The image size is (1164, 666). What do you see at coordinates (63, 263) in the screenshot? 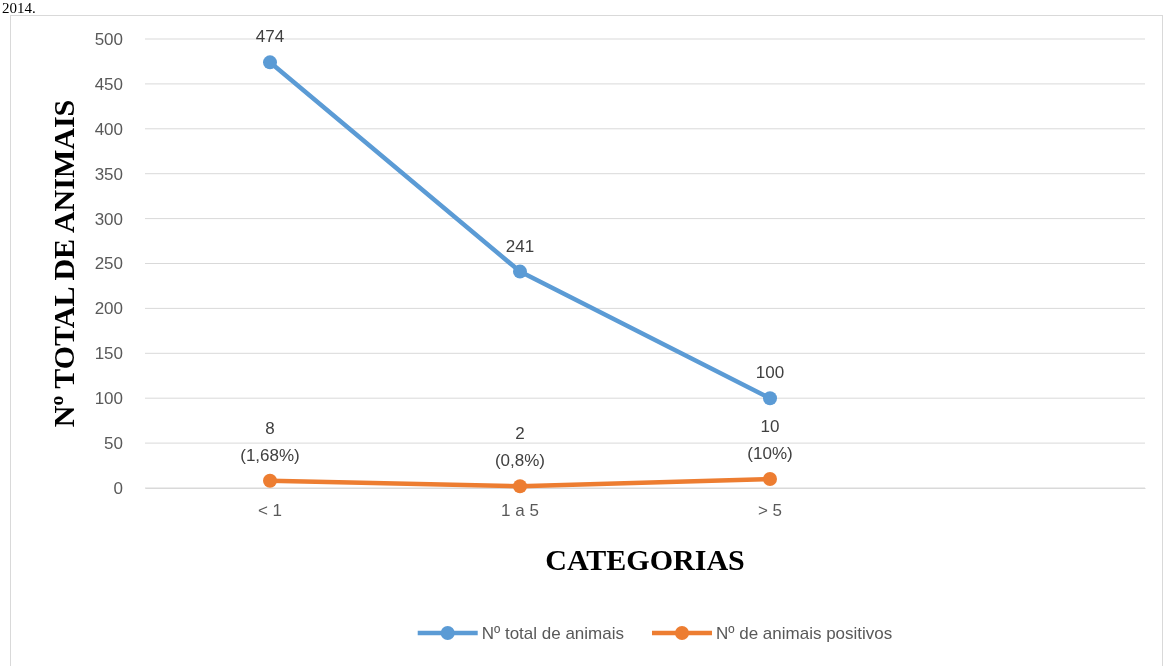
I see `y-axis-title: Nº TOTAL DE ANIMAIS` at bounding box center [63, 263].